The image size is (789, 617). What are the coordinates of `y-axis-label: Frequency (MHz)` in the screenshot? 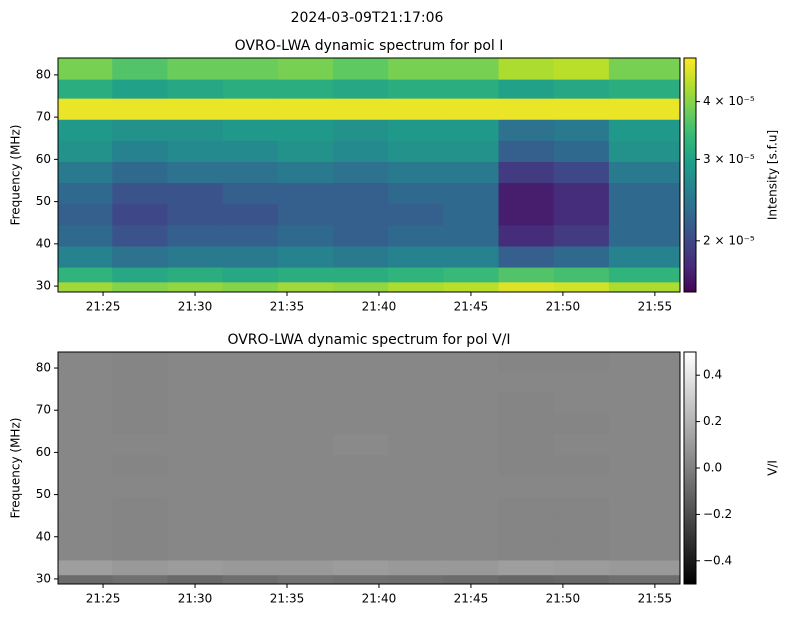 It's located at (16, 175).